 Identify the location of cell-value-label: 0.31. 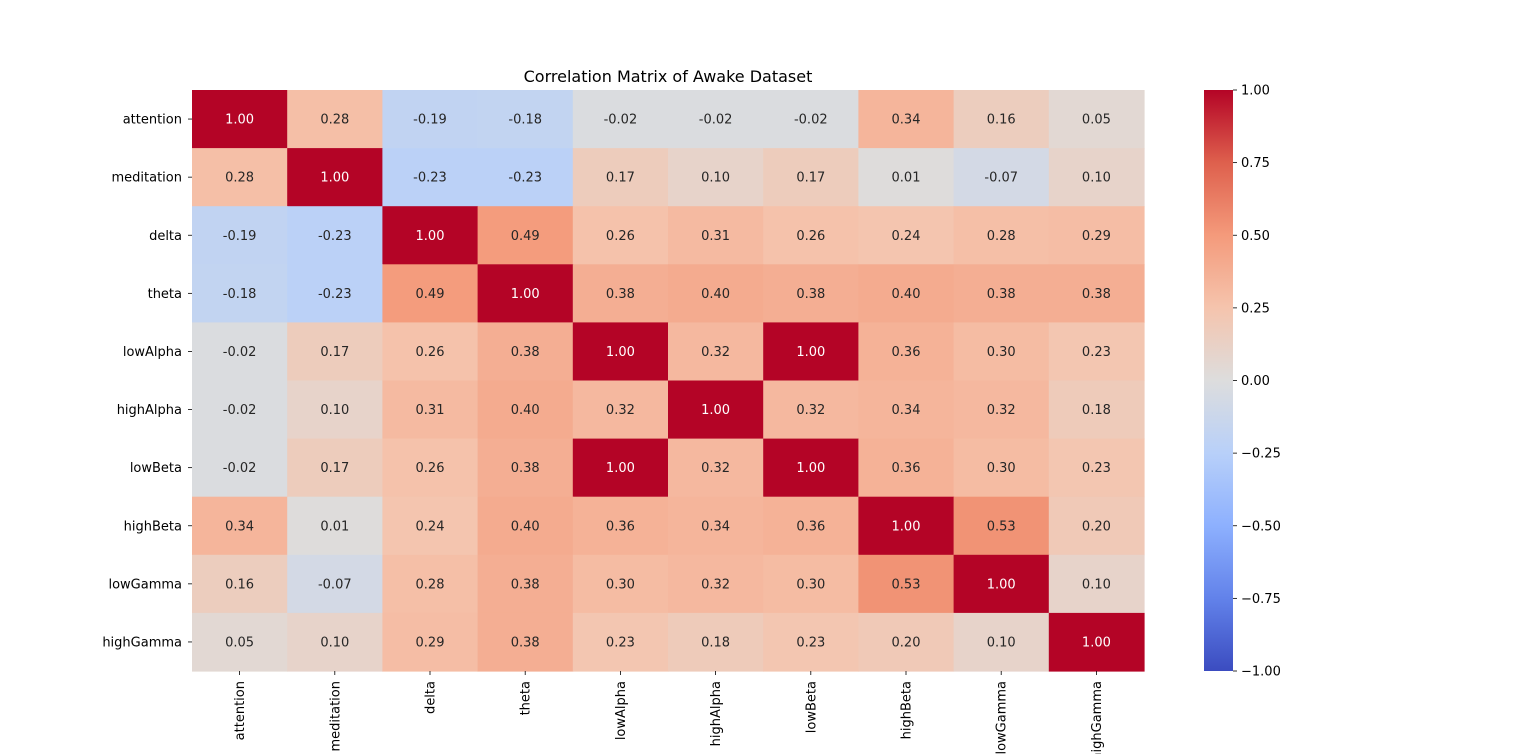
(715, 236).